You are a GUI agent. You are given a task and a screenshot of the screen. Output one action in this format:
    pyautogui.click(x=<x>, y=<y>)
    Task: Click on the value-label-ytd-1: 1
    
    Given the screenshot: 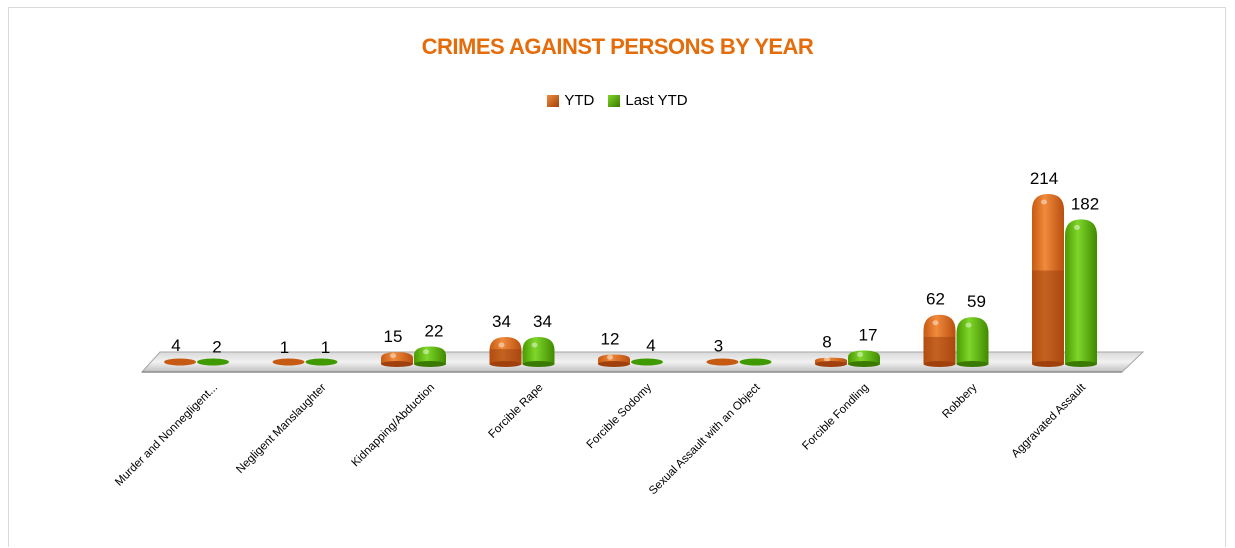 What is the action you would take?
    pyautogui.click(x=284, y=347)
    